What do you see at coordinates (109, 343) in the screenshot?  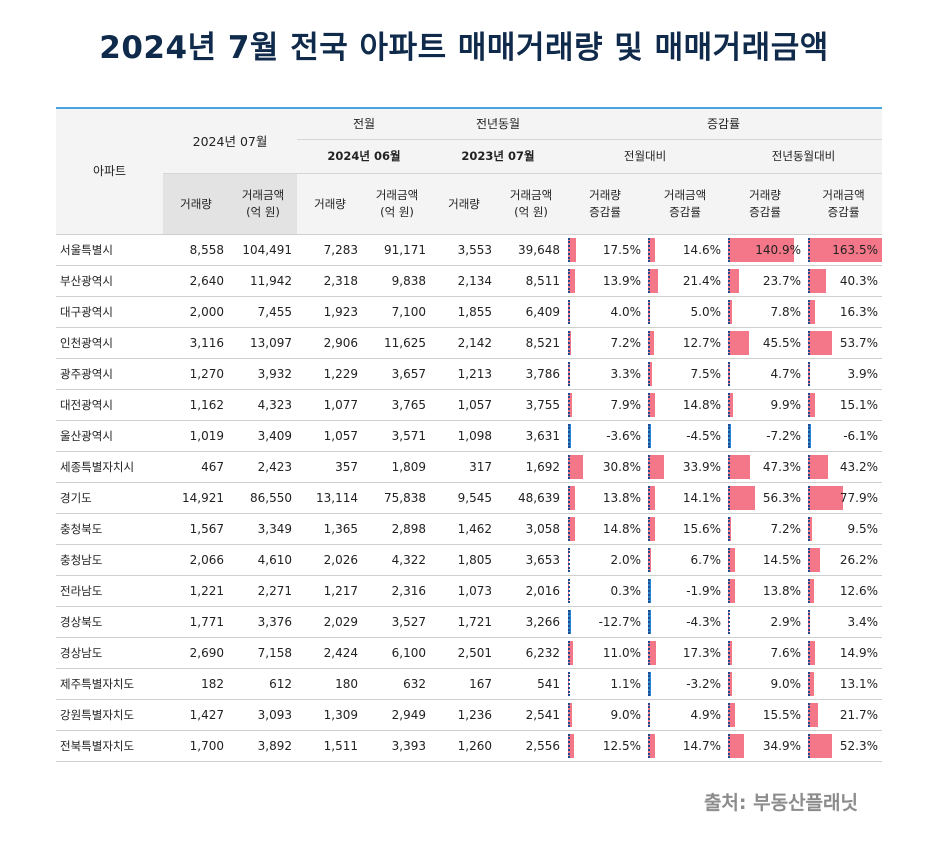 I see `region-name: 인천광역시` at bounding box center [109, 343].